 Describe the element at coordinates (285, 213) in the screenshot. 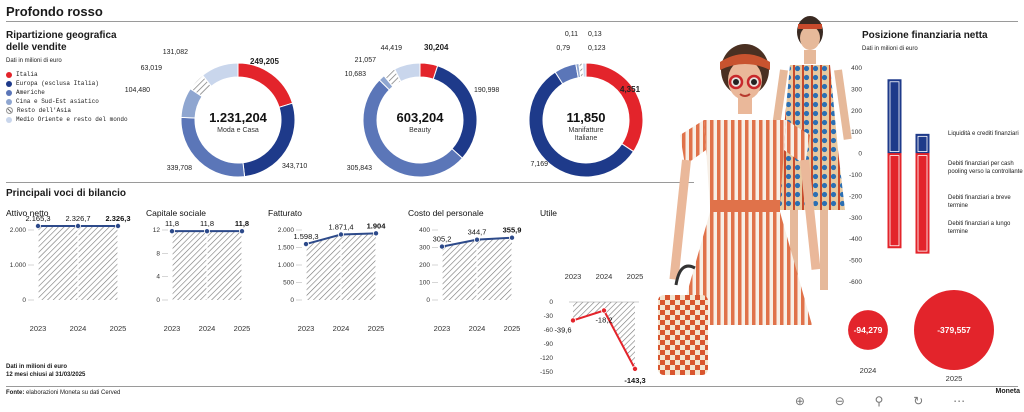

I see `area-chart-title: Fatturato` at that location.